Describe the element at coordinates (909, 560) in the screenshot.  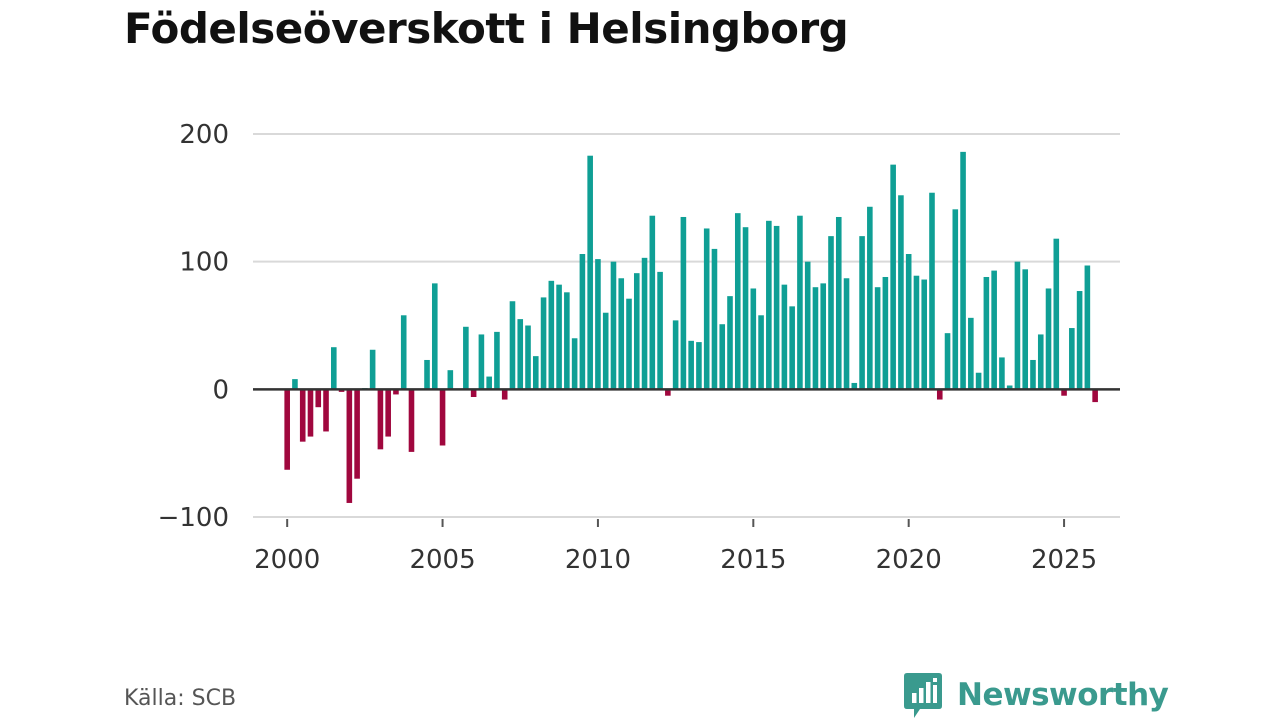
I see `x-tick-label: 2020` at that location.